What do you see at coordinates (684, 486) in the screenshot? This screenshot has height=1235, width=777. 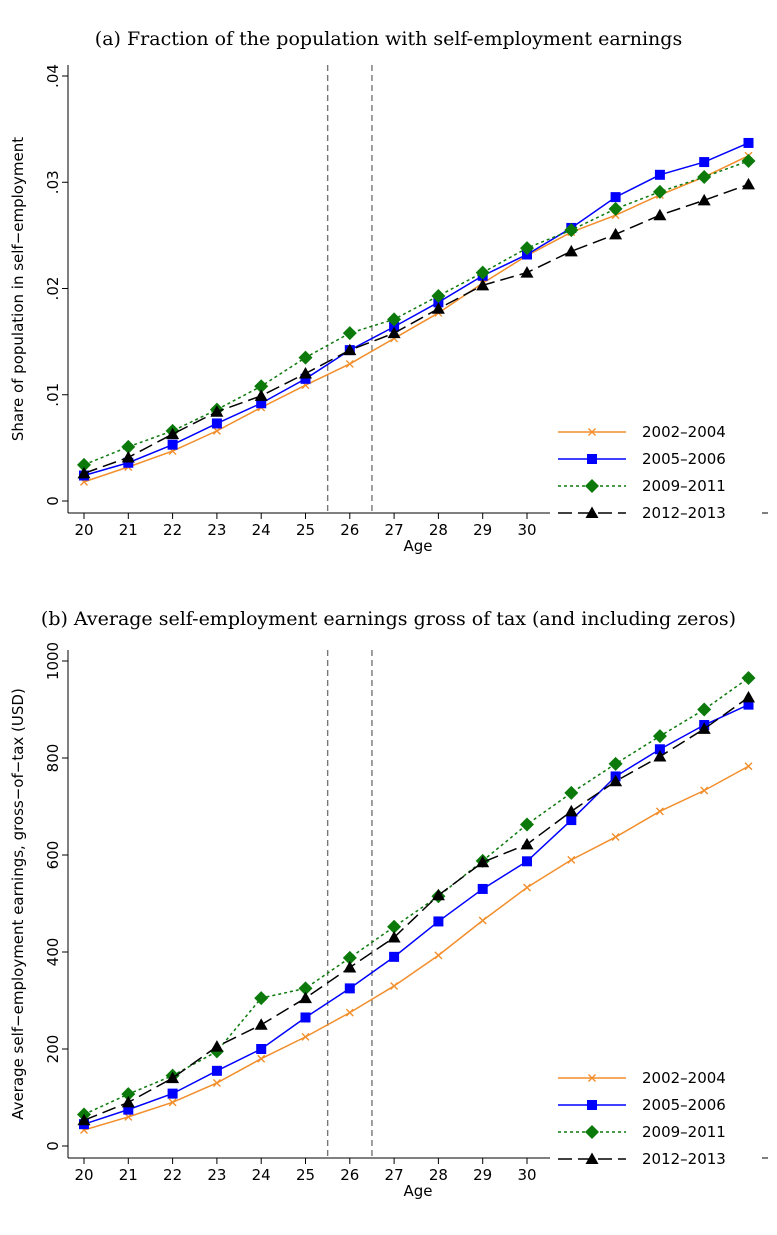 I see `chart-a-legend-label: 2009–2011` at bounding box center [684, 486].